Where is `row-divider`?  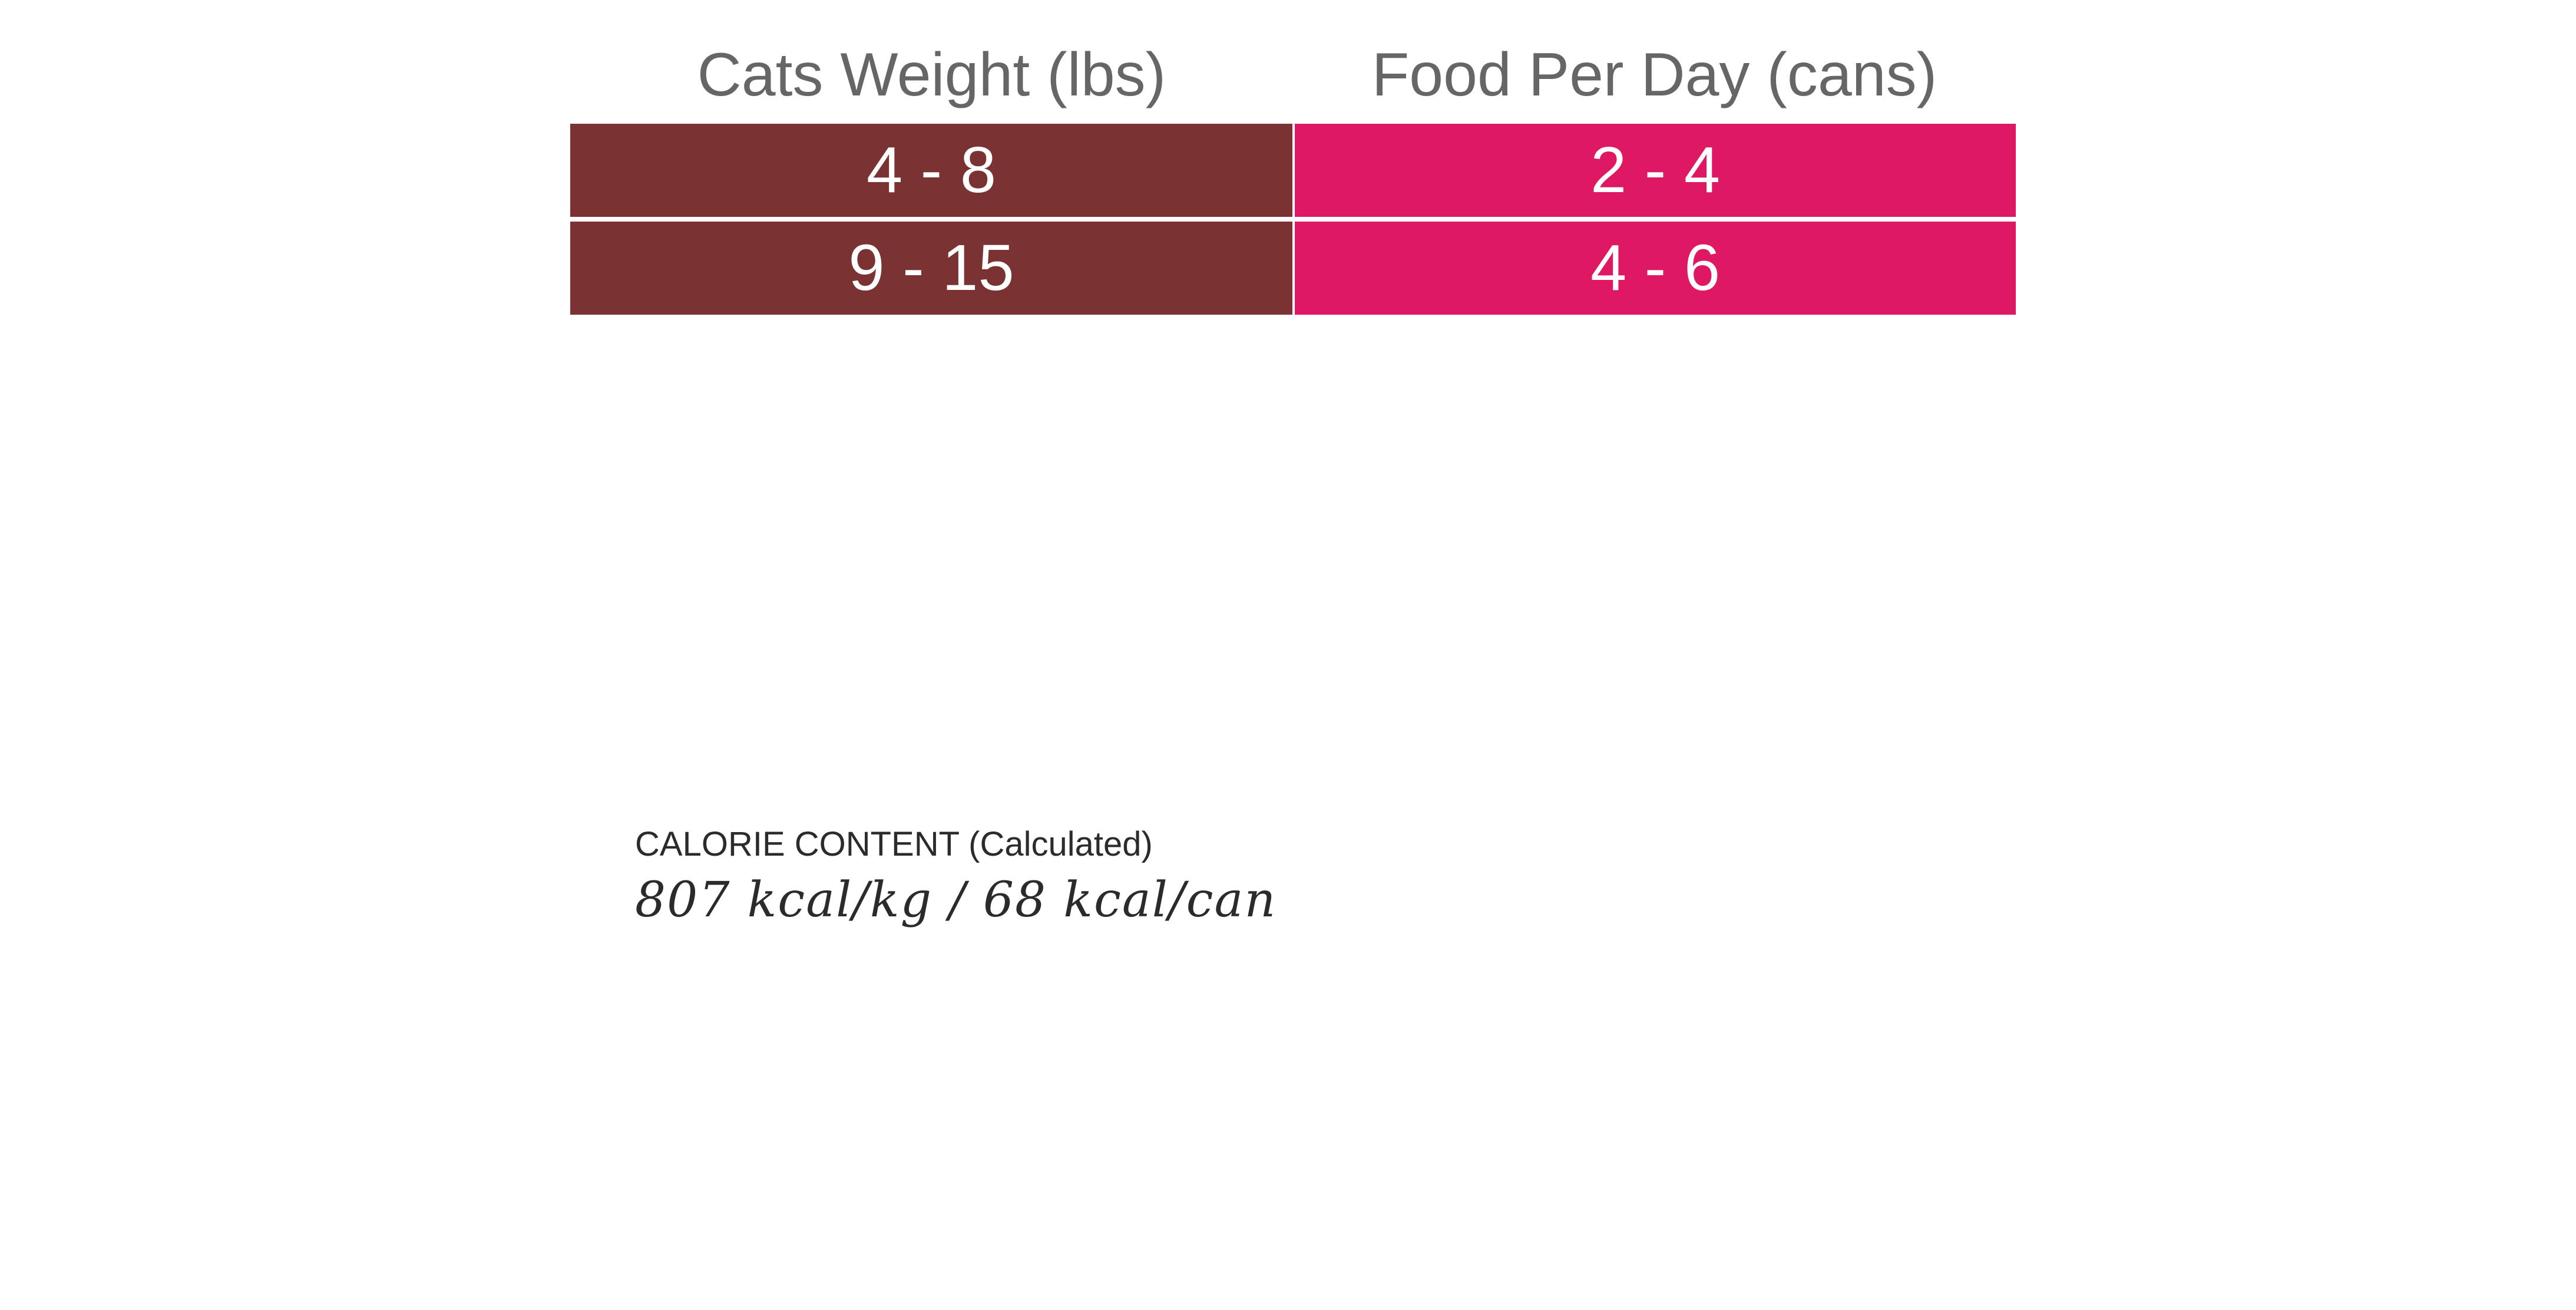
row-divider is located at coordinates (1293, 219).